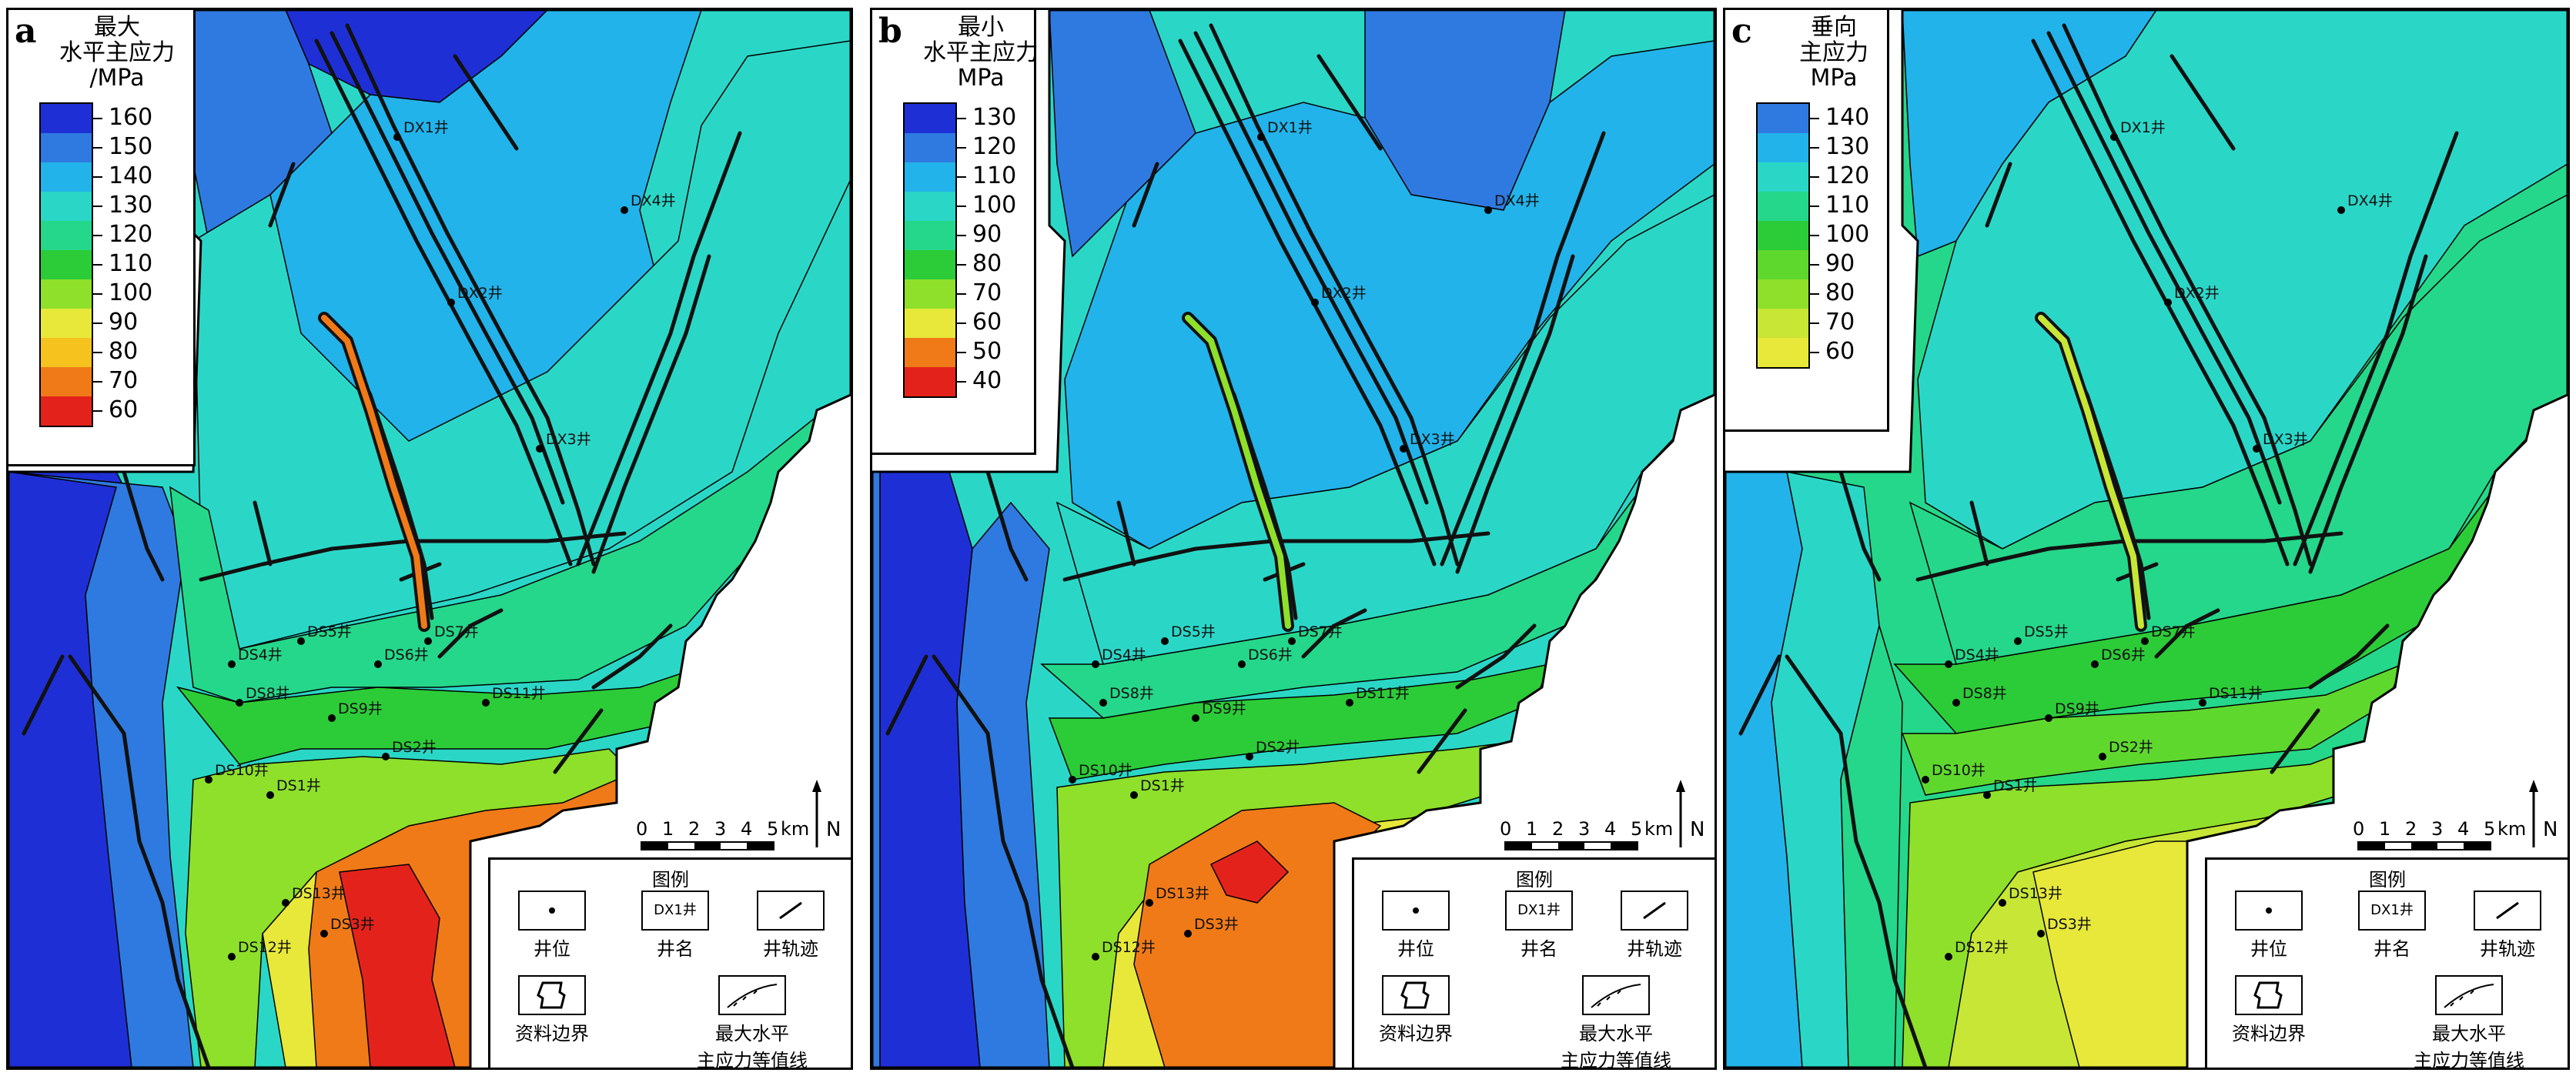  I want to click on map-key-item: 资料边界, so click(552, 1010).